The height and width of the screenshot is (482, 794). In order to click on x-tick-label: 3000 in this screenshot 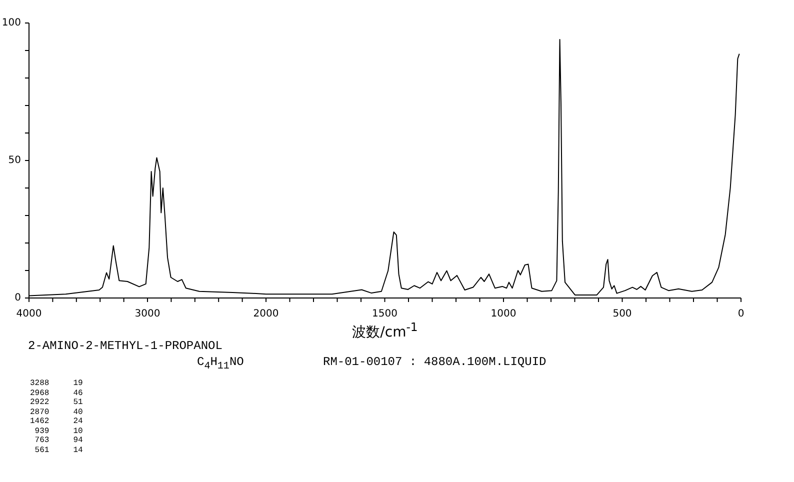, I will do `click(147, 314)`.